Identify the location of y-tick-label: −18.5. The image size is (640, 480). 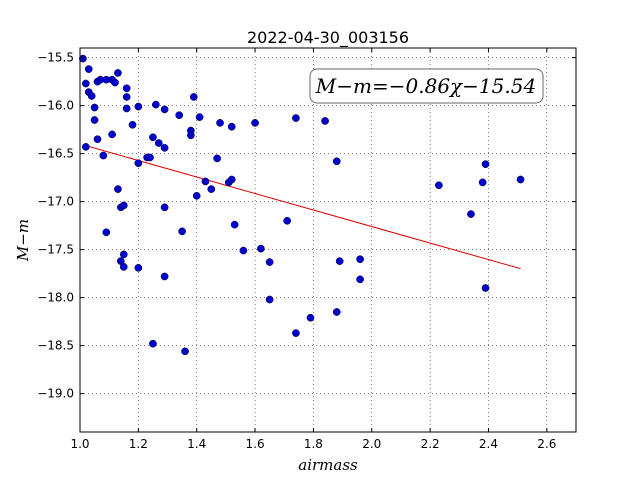
(55, 346).